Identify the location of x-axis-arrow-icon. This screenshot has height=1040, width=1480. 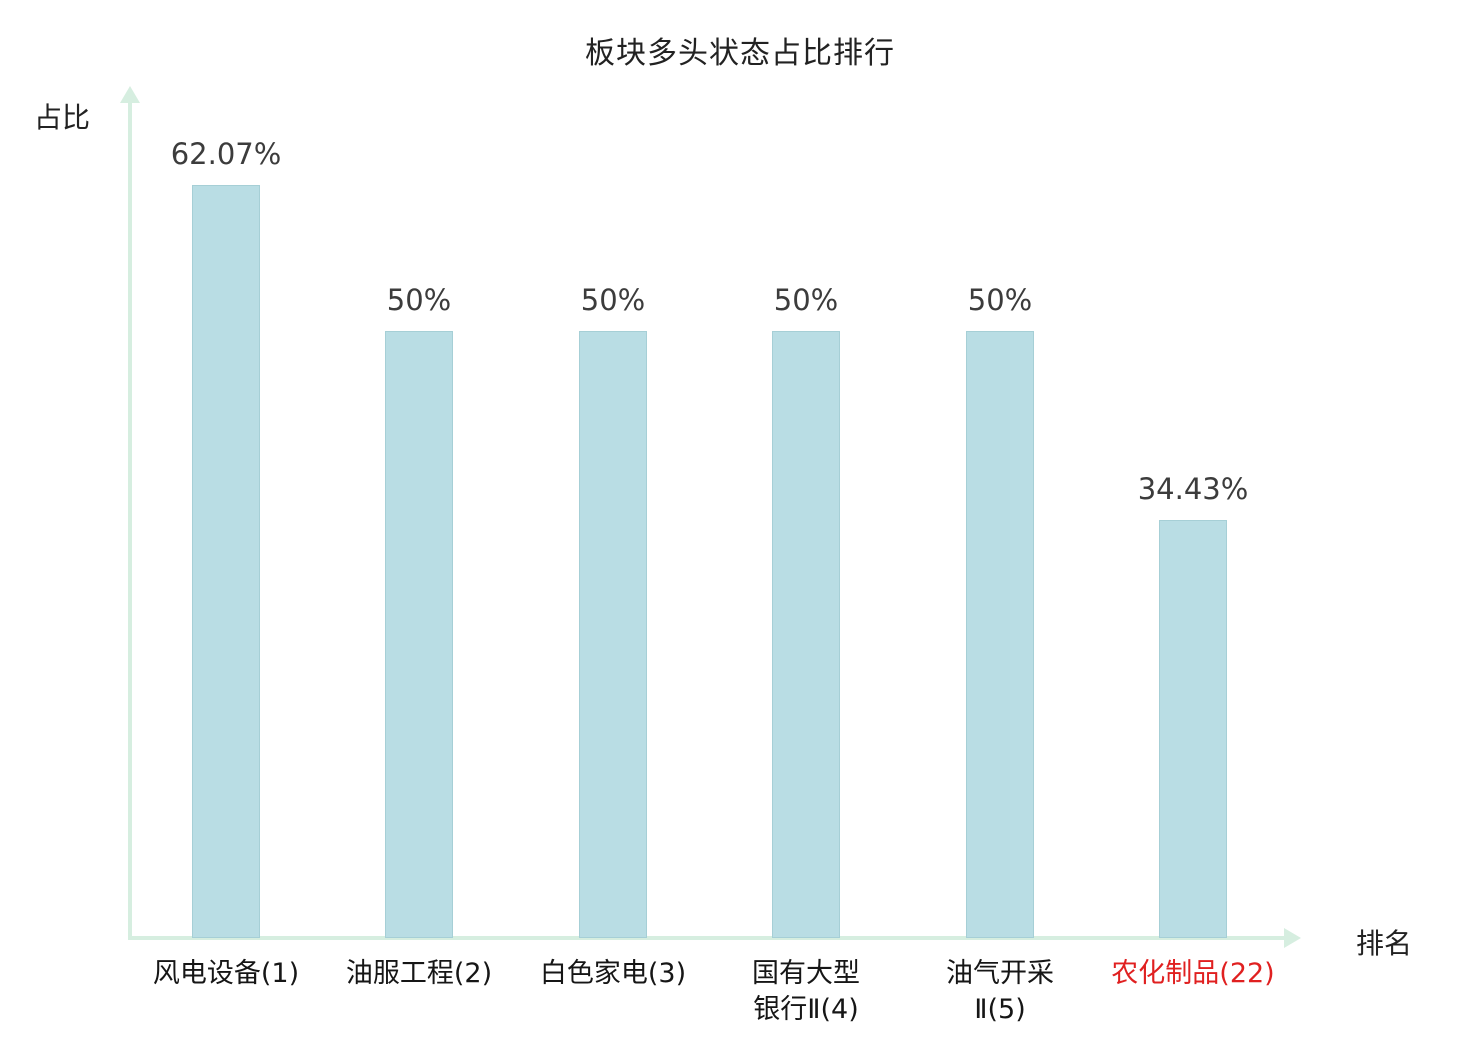
(1292, 938).